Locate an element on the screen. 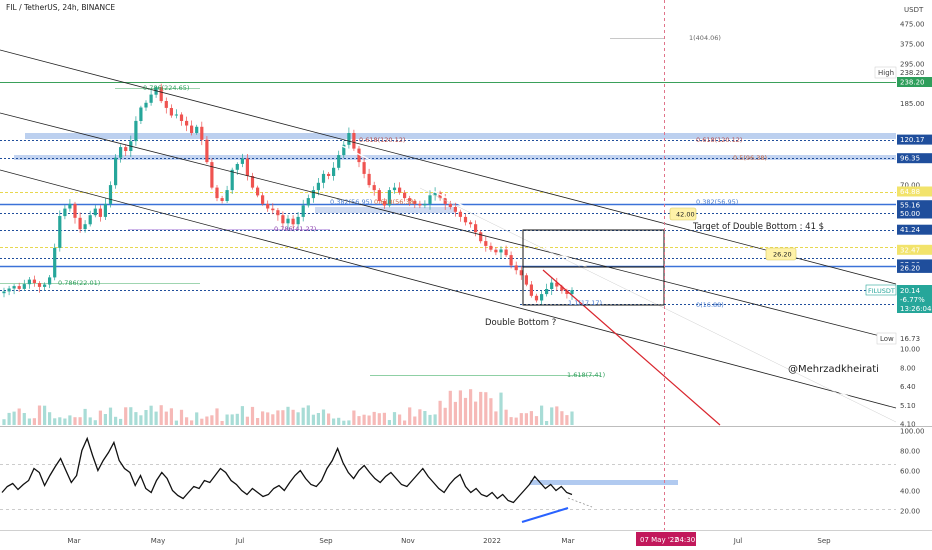 The image size is (932, 550). rsi-line is located at coordinates (287, 470).